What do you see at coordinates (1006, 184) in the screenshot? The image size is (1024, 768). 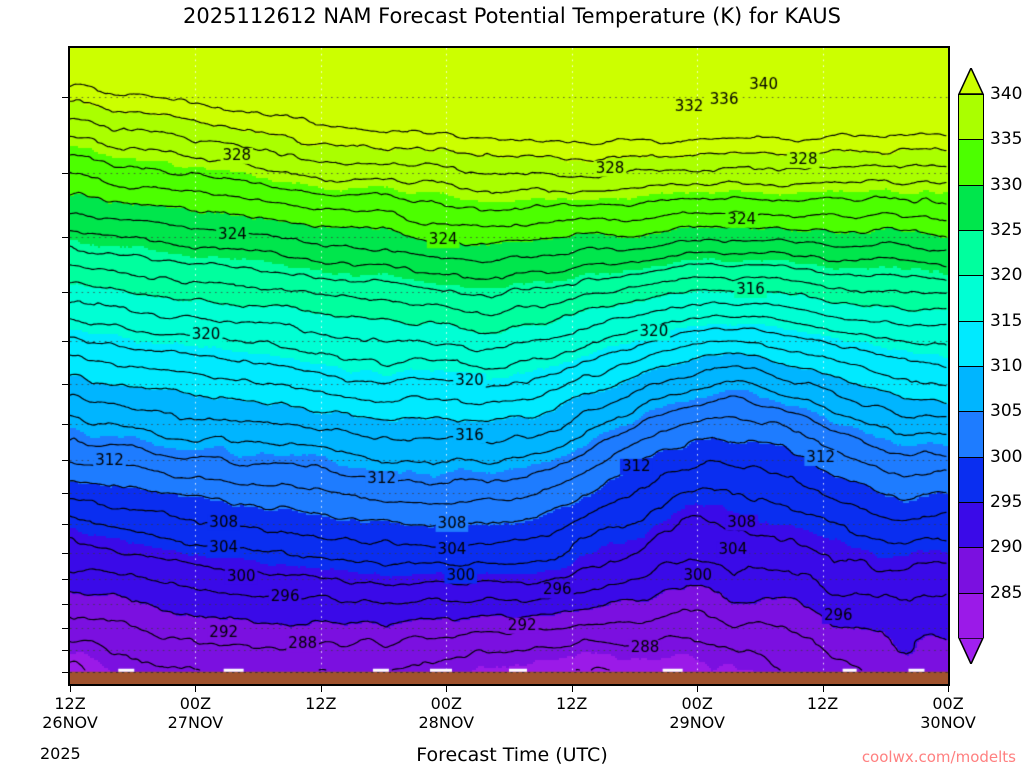 I see `colorbar-label: 330` at bounding box center [1006, 184].